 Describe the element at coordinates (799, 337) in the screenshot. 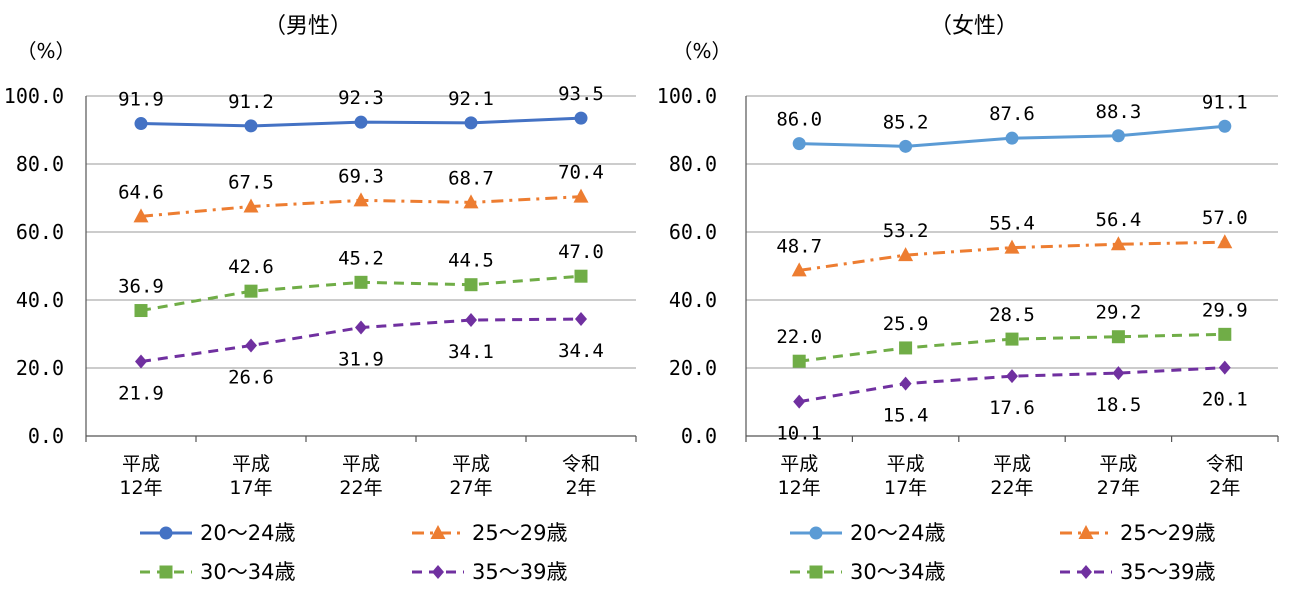

I see `data-label: 22.0` at that location.